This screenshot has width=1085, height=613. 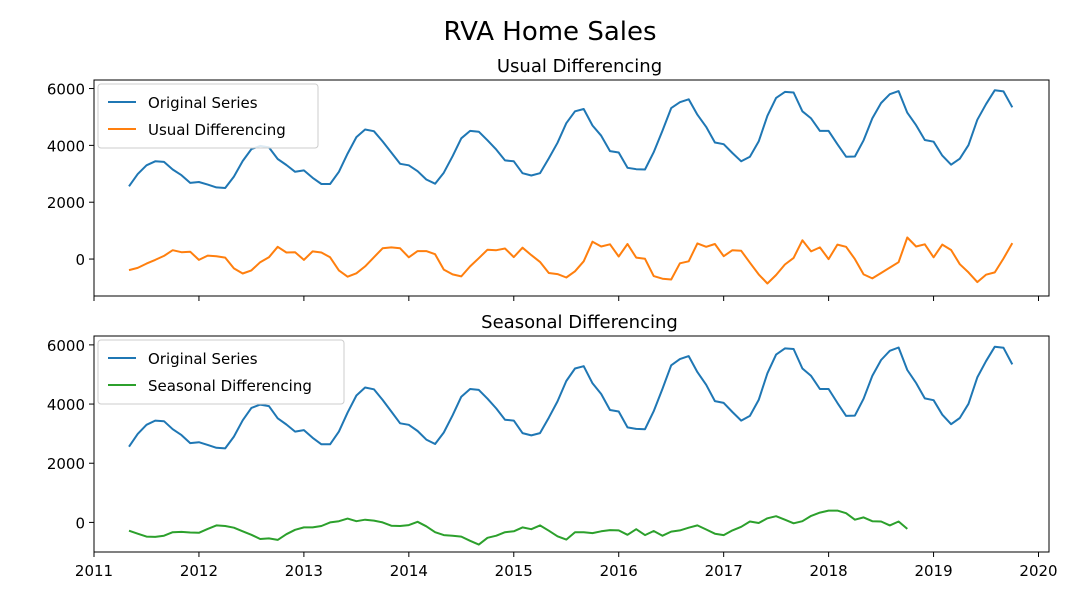 What do you see at coordinates (933, 571) in the screenshot?
I see `x-tick-label: 2019` at bounding box center [933, 571].